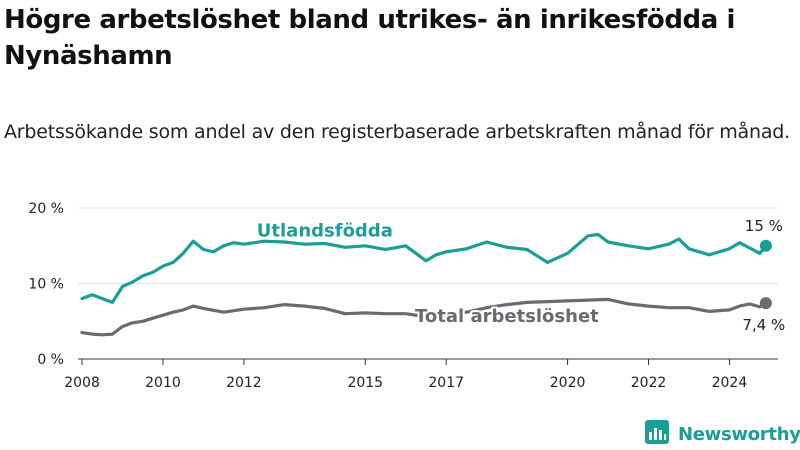  I want to click on end-value-label-utlandsfodda: 15 %, so click(764, 226).